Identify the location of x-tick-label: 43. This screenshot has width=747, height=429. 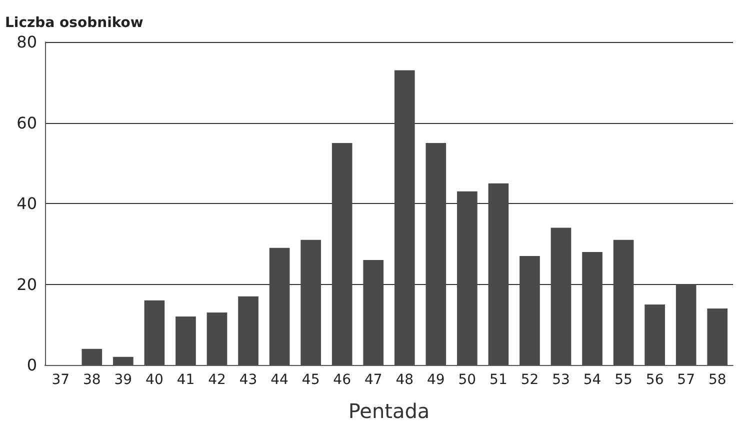
(248, 380).